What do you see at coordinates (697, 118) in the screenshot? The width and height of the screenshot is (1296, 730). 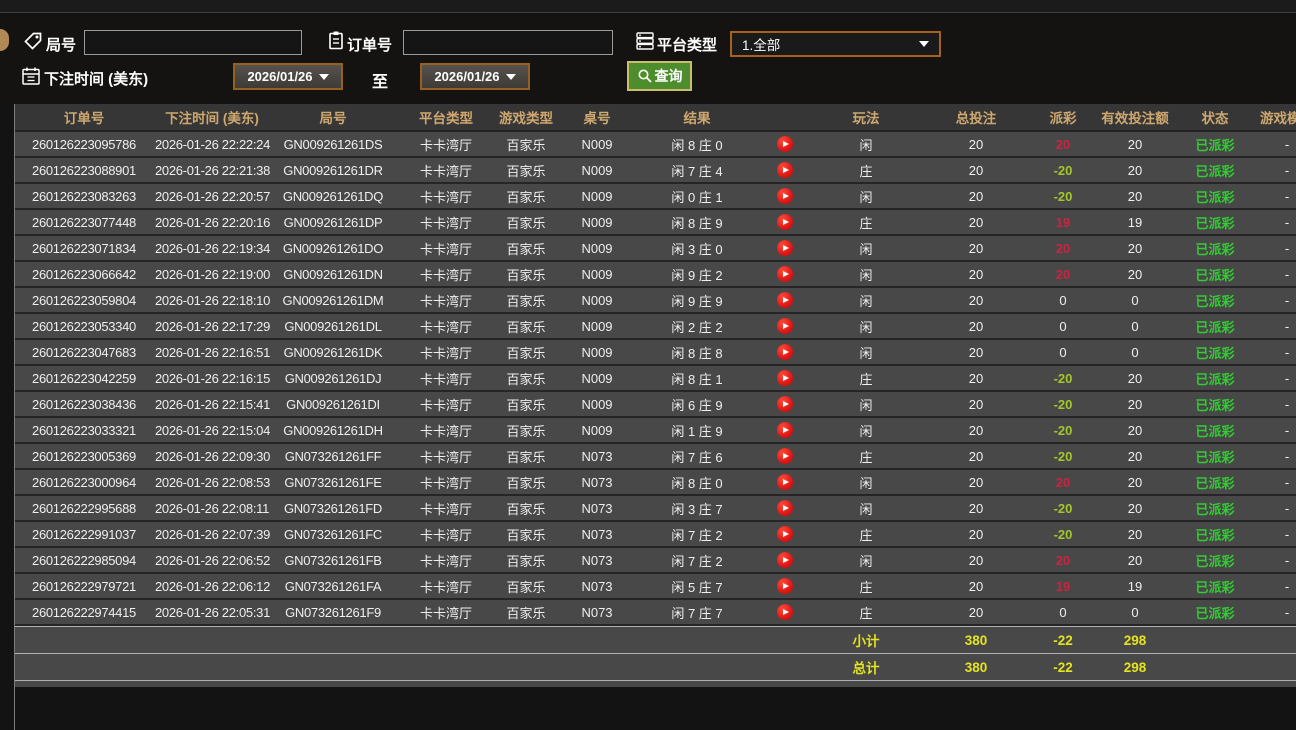 I see `col-header-result: 结果` at bounding box center [697, 118].